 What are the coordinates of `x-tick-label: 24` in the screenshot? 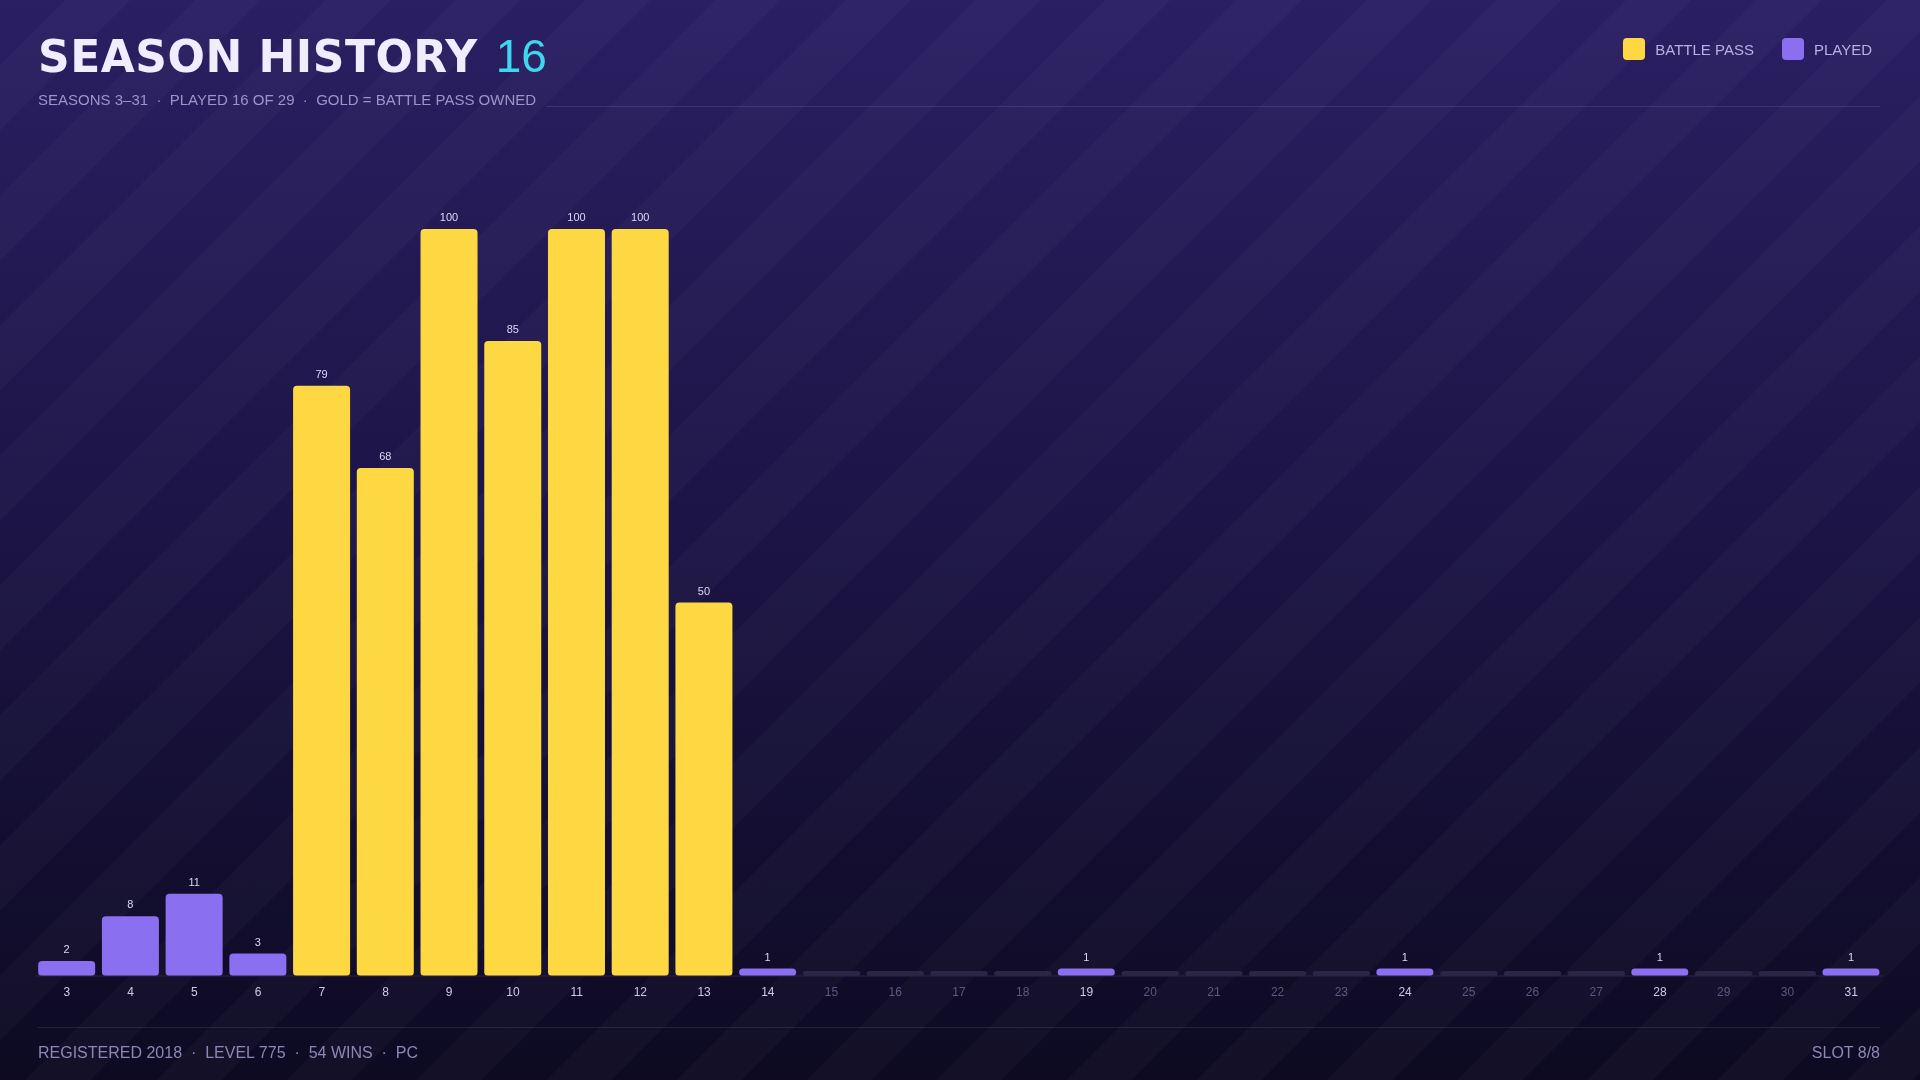 It's located at (1405, 992).